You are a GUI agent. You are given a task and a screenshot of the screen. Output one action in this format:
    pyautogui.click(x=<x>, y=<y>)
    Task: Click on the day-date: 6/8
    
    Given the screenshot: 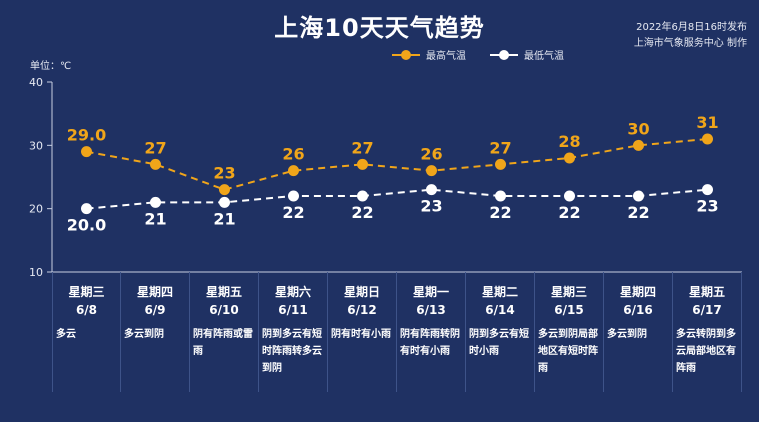 What is the action you would take?
    pyautogui.click(x=86, y=310)
    